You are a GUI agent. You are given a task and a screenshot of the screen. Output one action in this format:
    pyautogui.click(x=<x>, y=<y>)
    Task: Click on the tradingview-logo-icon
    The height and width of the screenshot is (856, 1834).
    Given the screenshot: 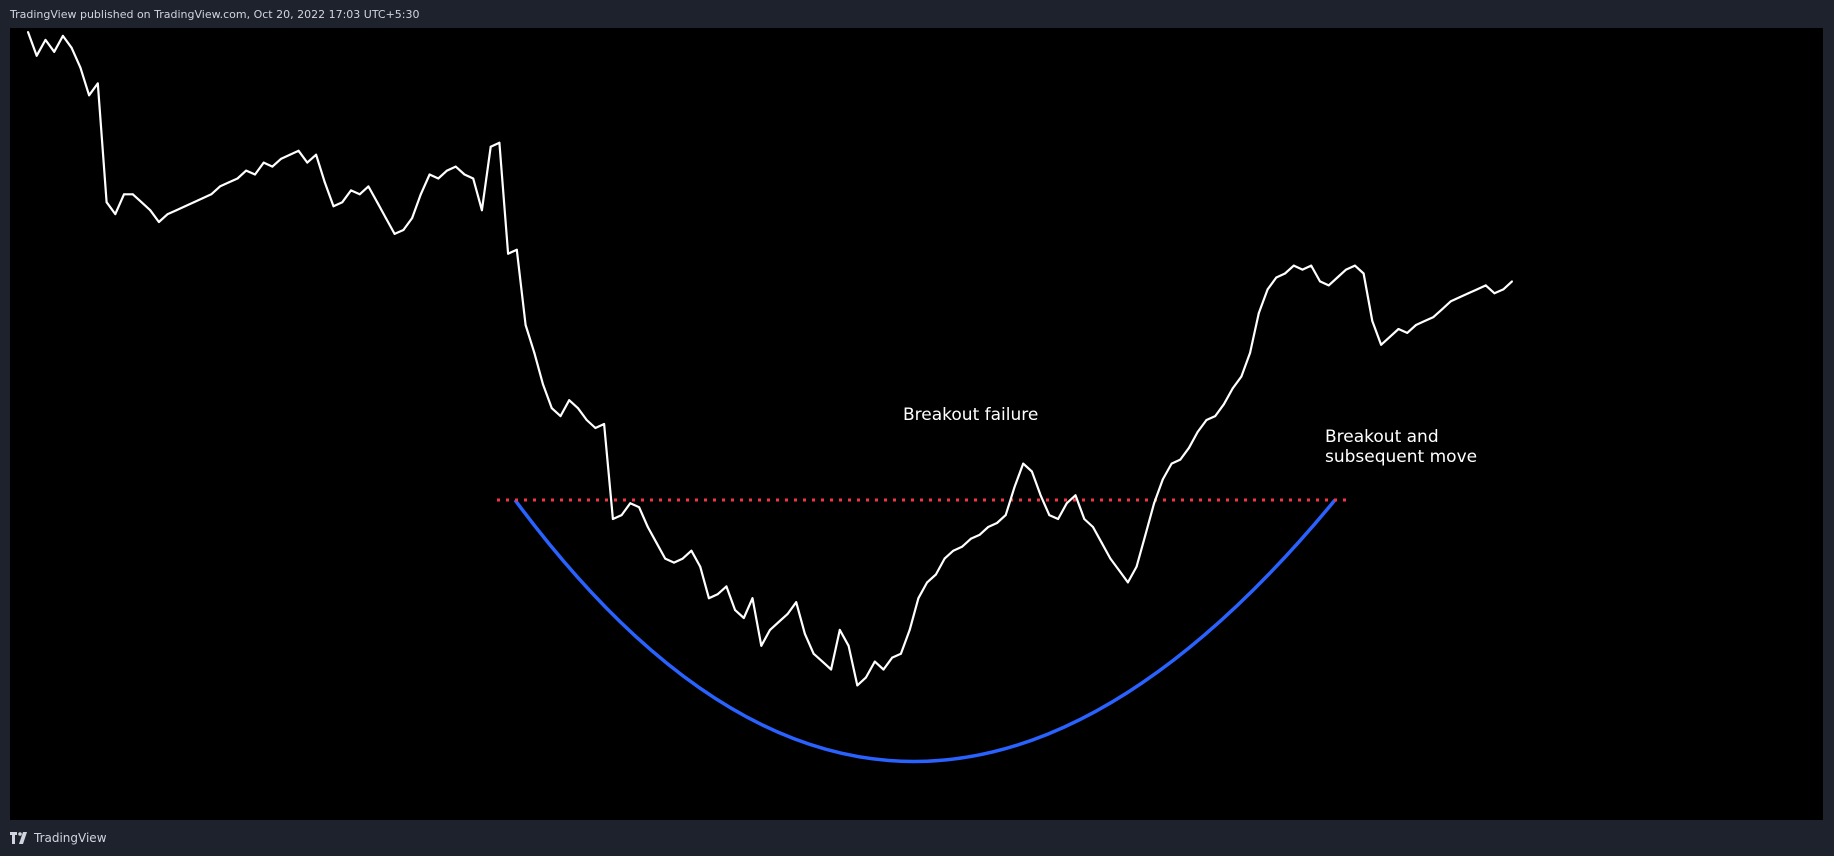 What is the action you would take?
    pyautogui.click(x=18, y=838)
    